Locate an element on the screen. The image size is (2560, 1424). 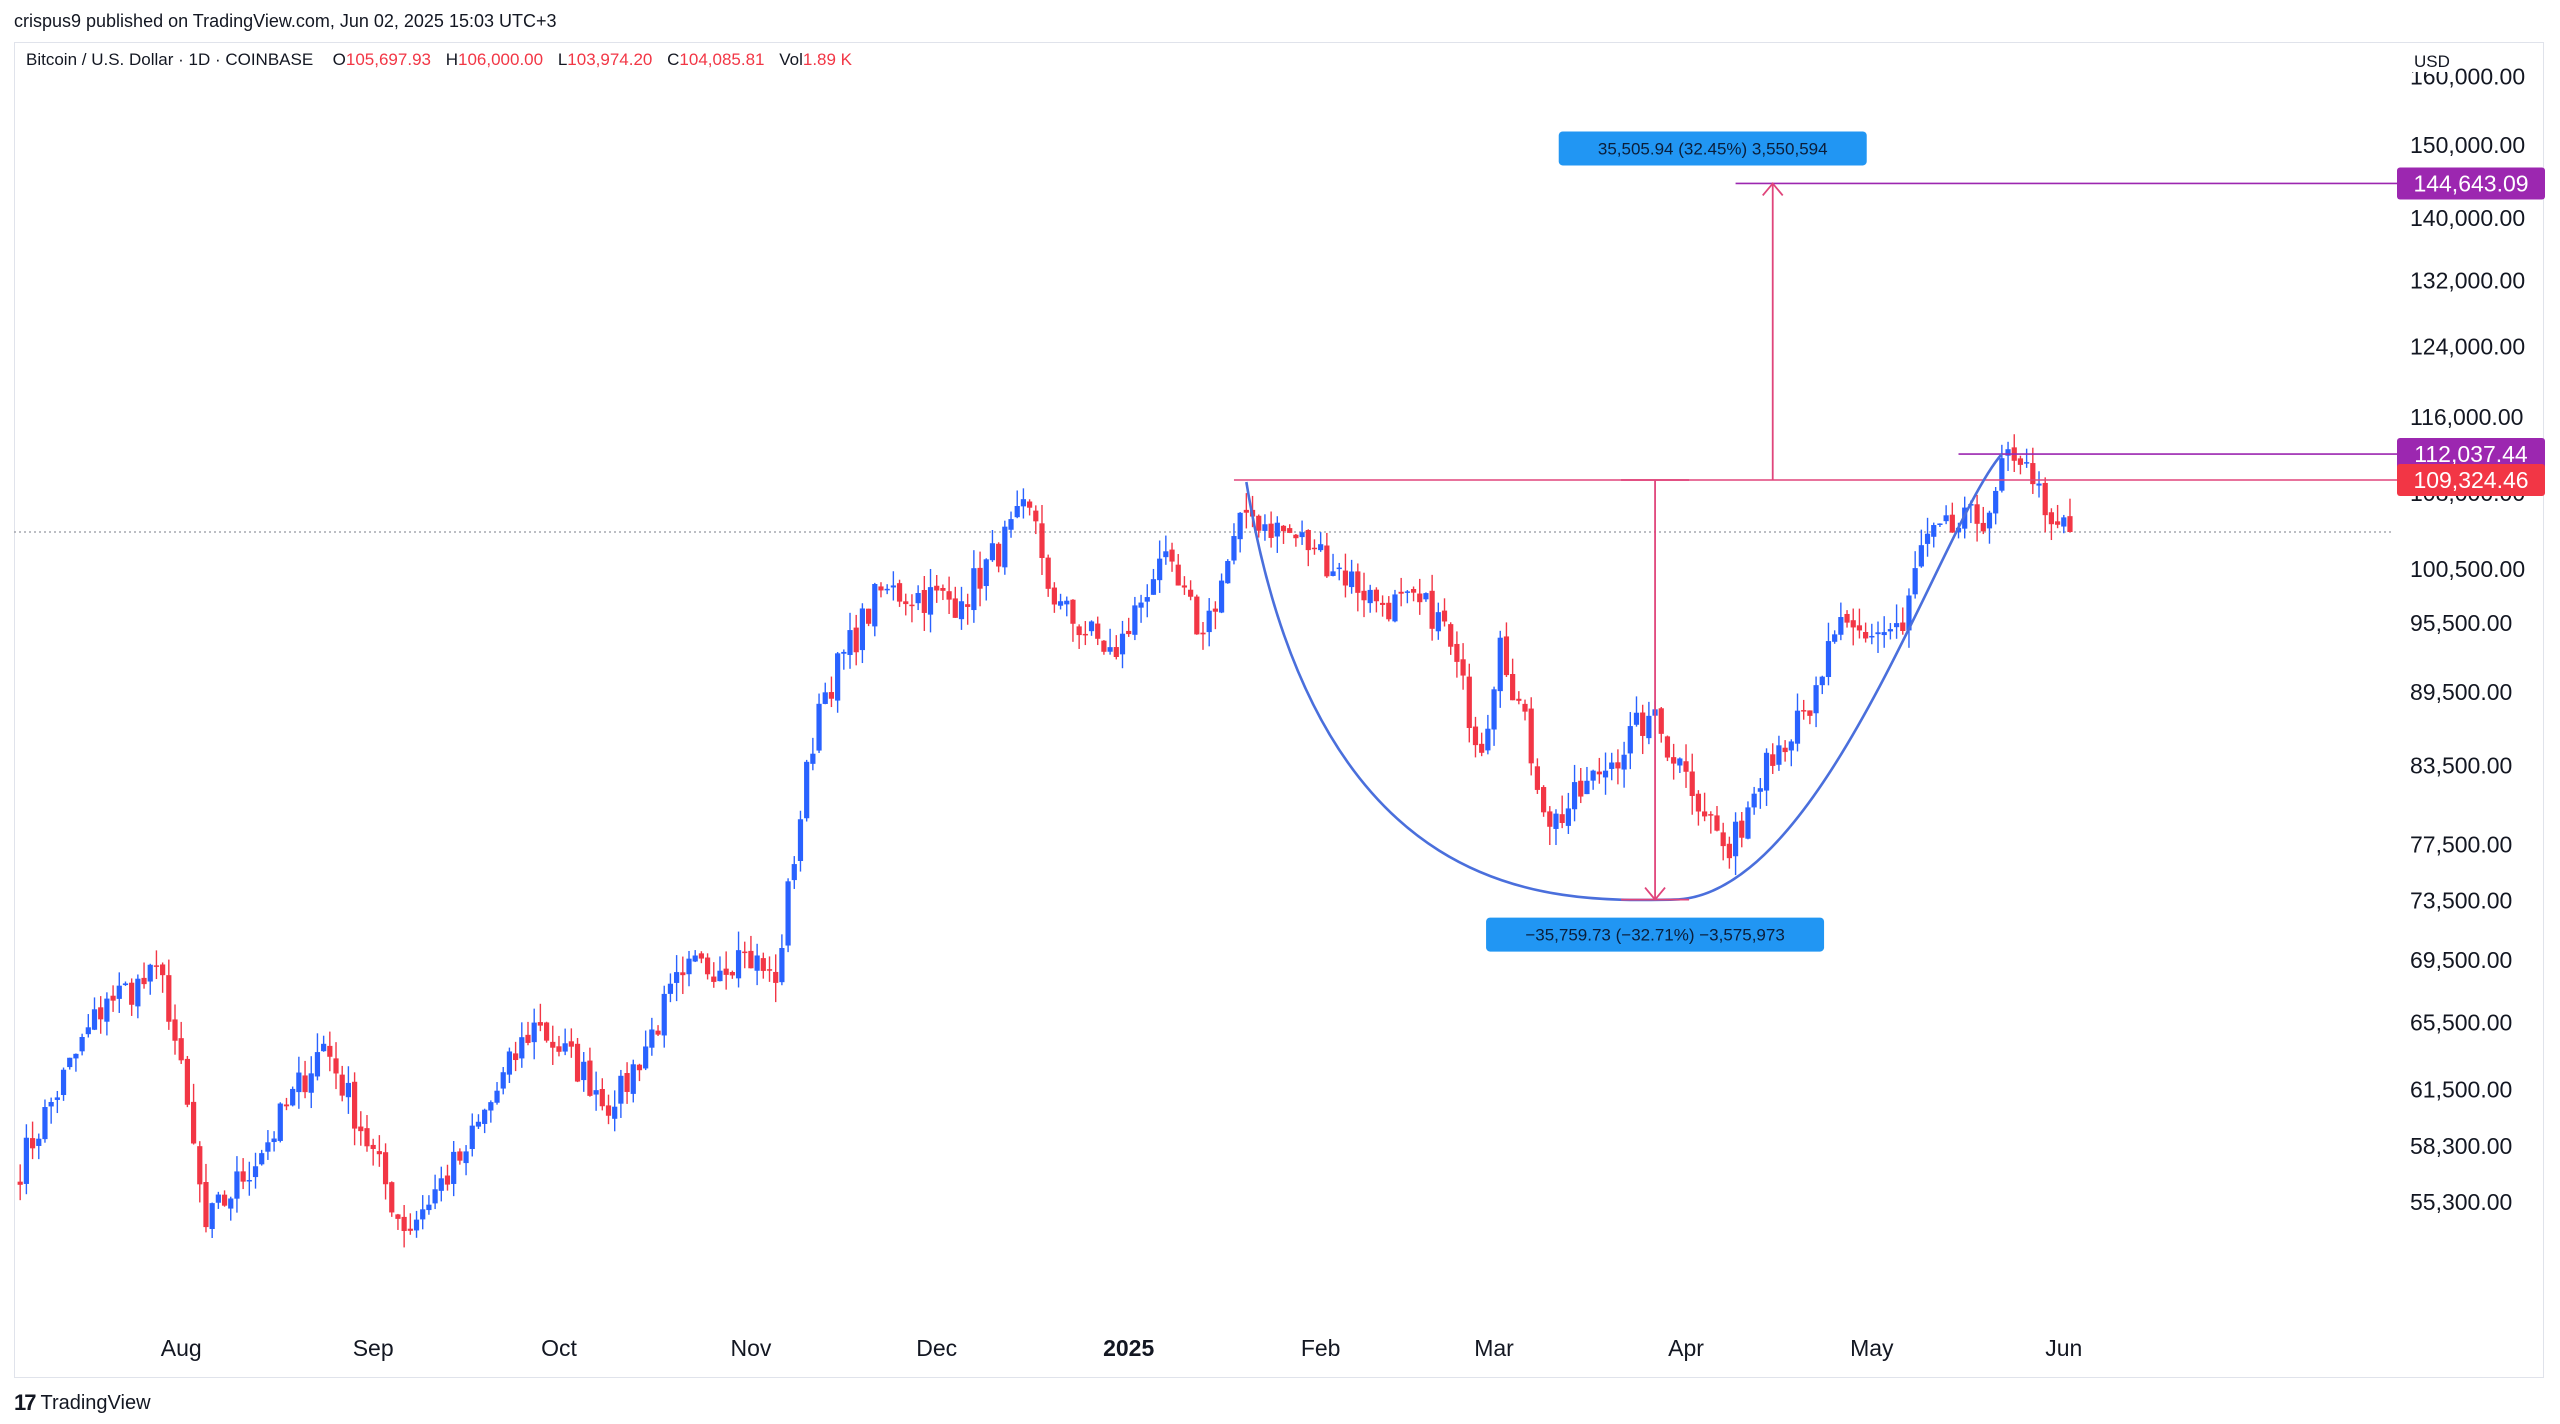
currency-label: USD is located at coordinates (2432, 62).